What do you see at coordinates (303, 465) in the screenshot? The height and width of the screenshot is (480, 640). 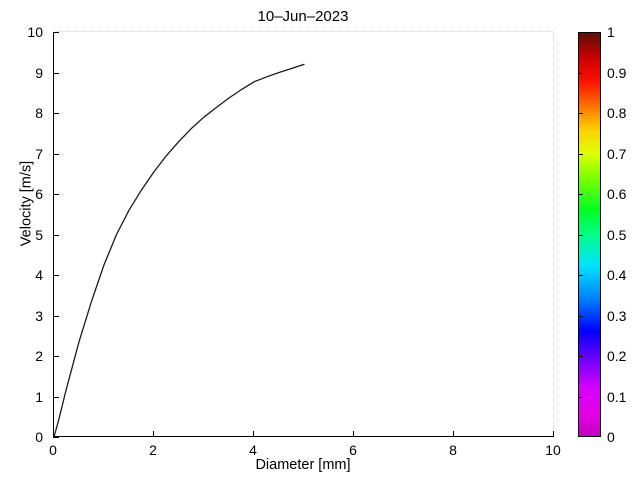 I see `x-axis-label: Diameter [mm]` at bounding box center [303, 465].